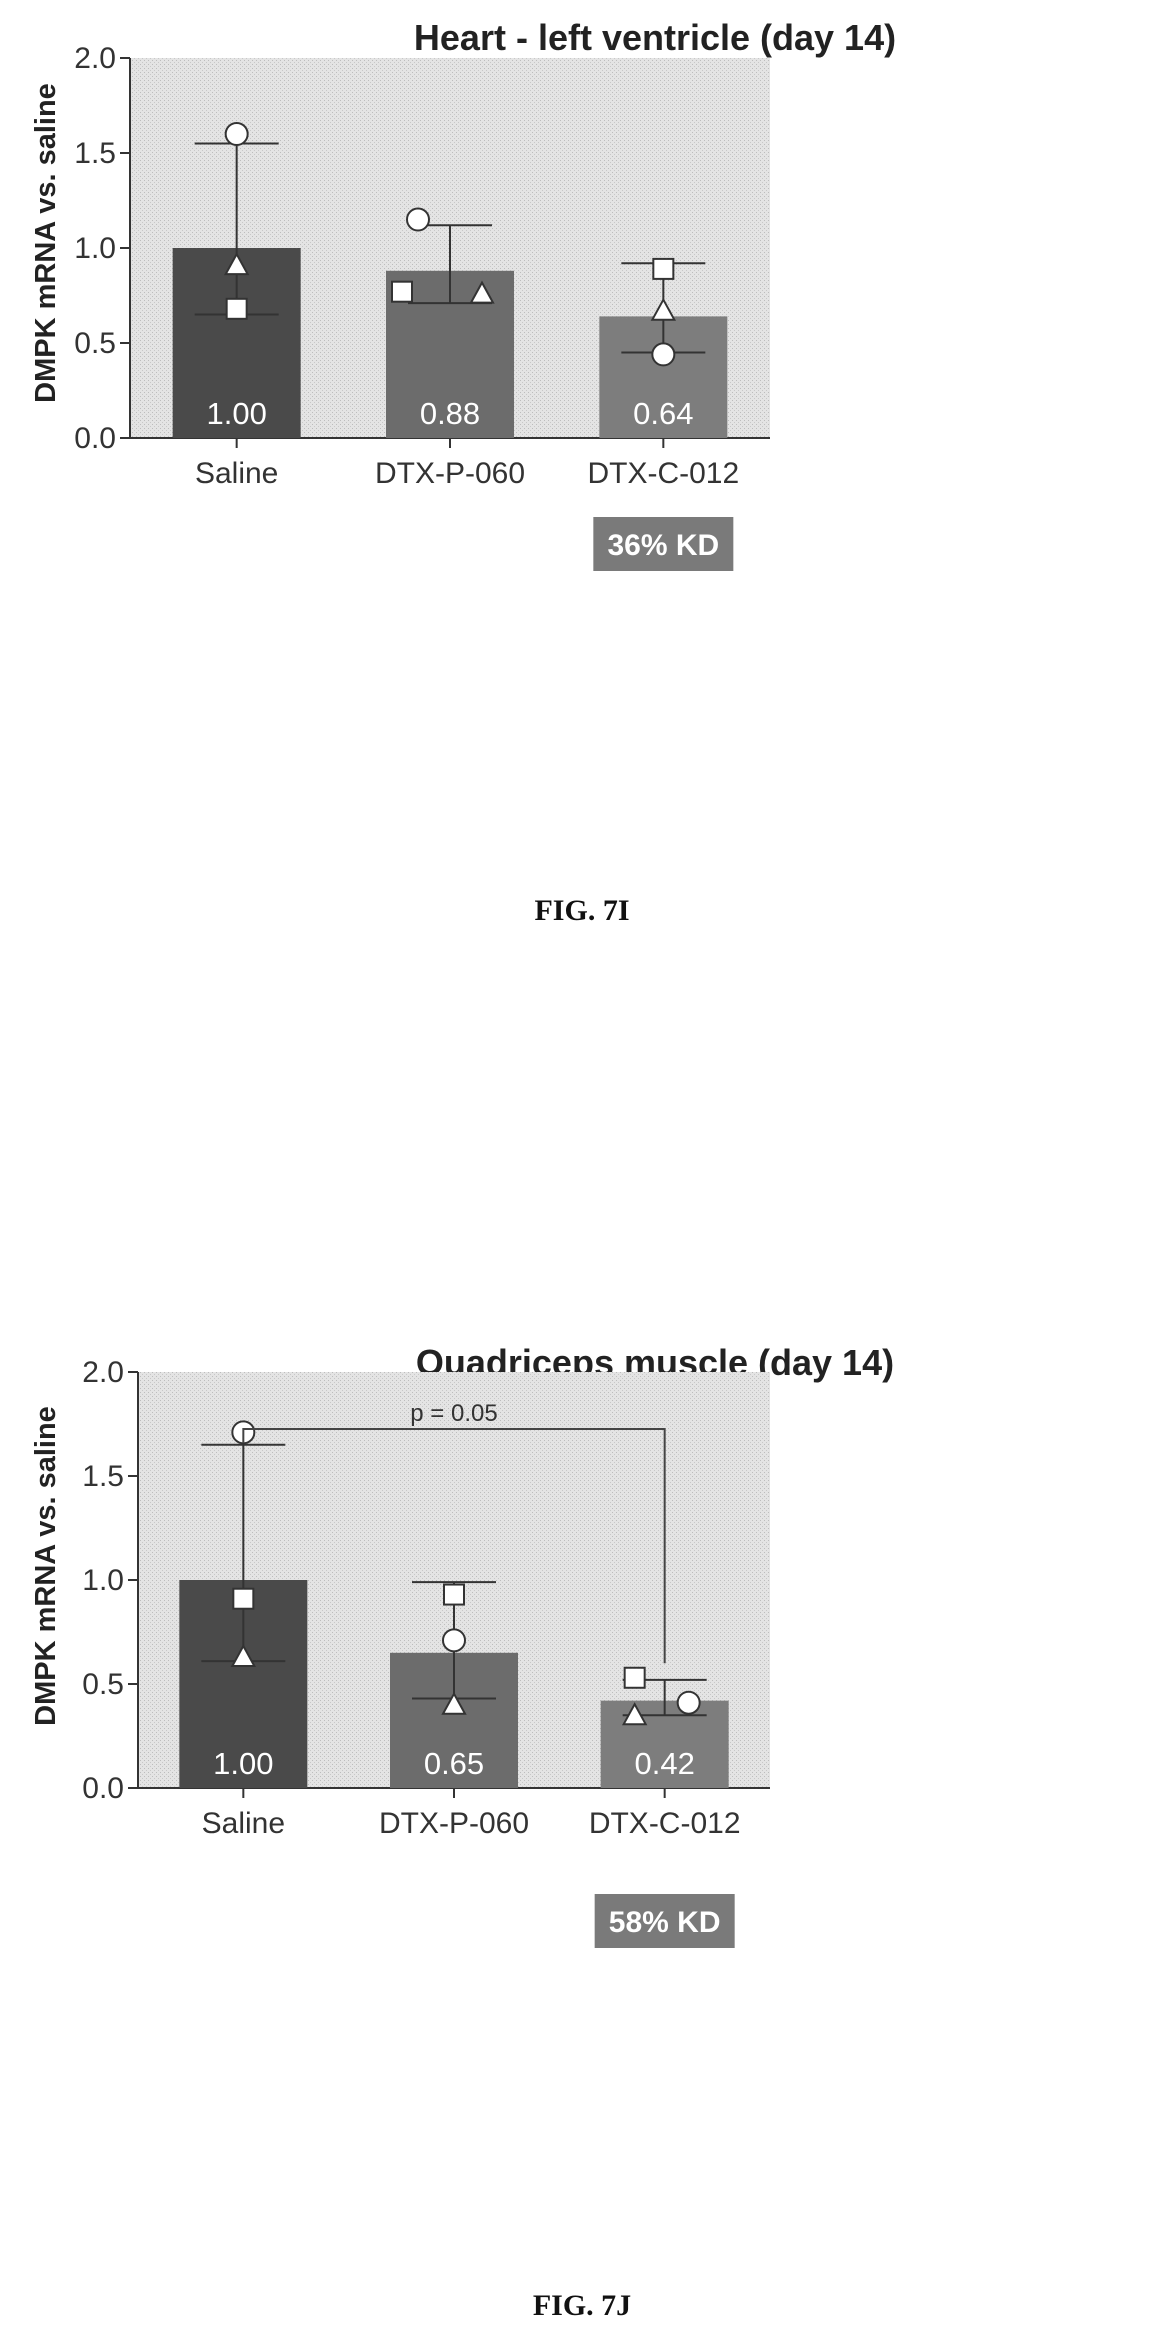 Image resolution: width=1164 pixels, height=2329 pixels. Describe the element at coordinates (581, 910) in the screenshot. I see `figure-caption: FIG. 7I` at that location.